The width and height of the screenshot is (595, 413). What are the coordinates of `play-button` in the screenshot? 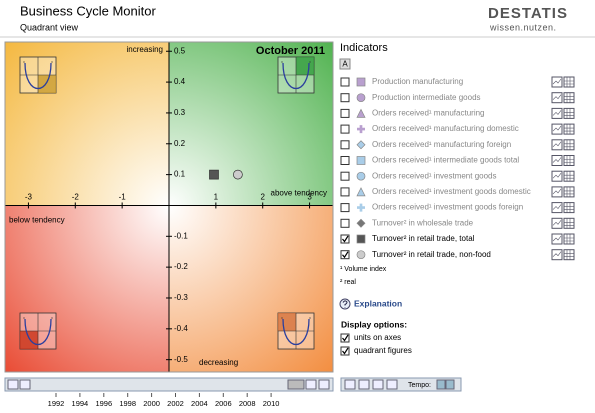 It's located at (364, 384).